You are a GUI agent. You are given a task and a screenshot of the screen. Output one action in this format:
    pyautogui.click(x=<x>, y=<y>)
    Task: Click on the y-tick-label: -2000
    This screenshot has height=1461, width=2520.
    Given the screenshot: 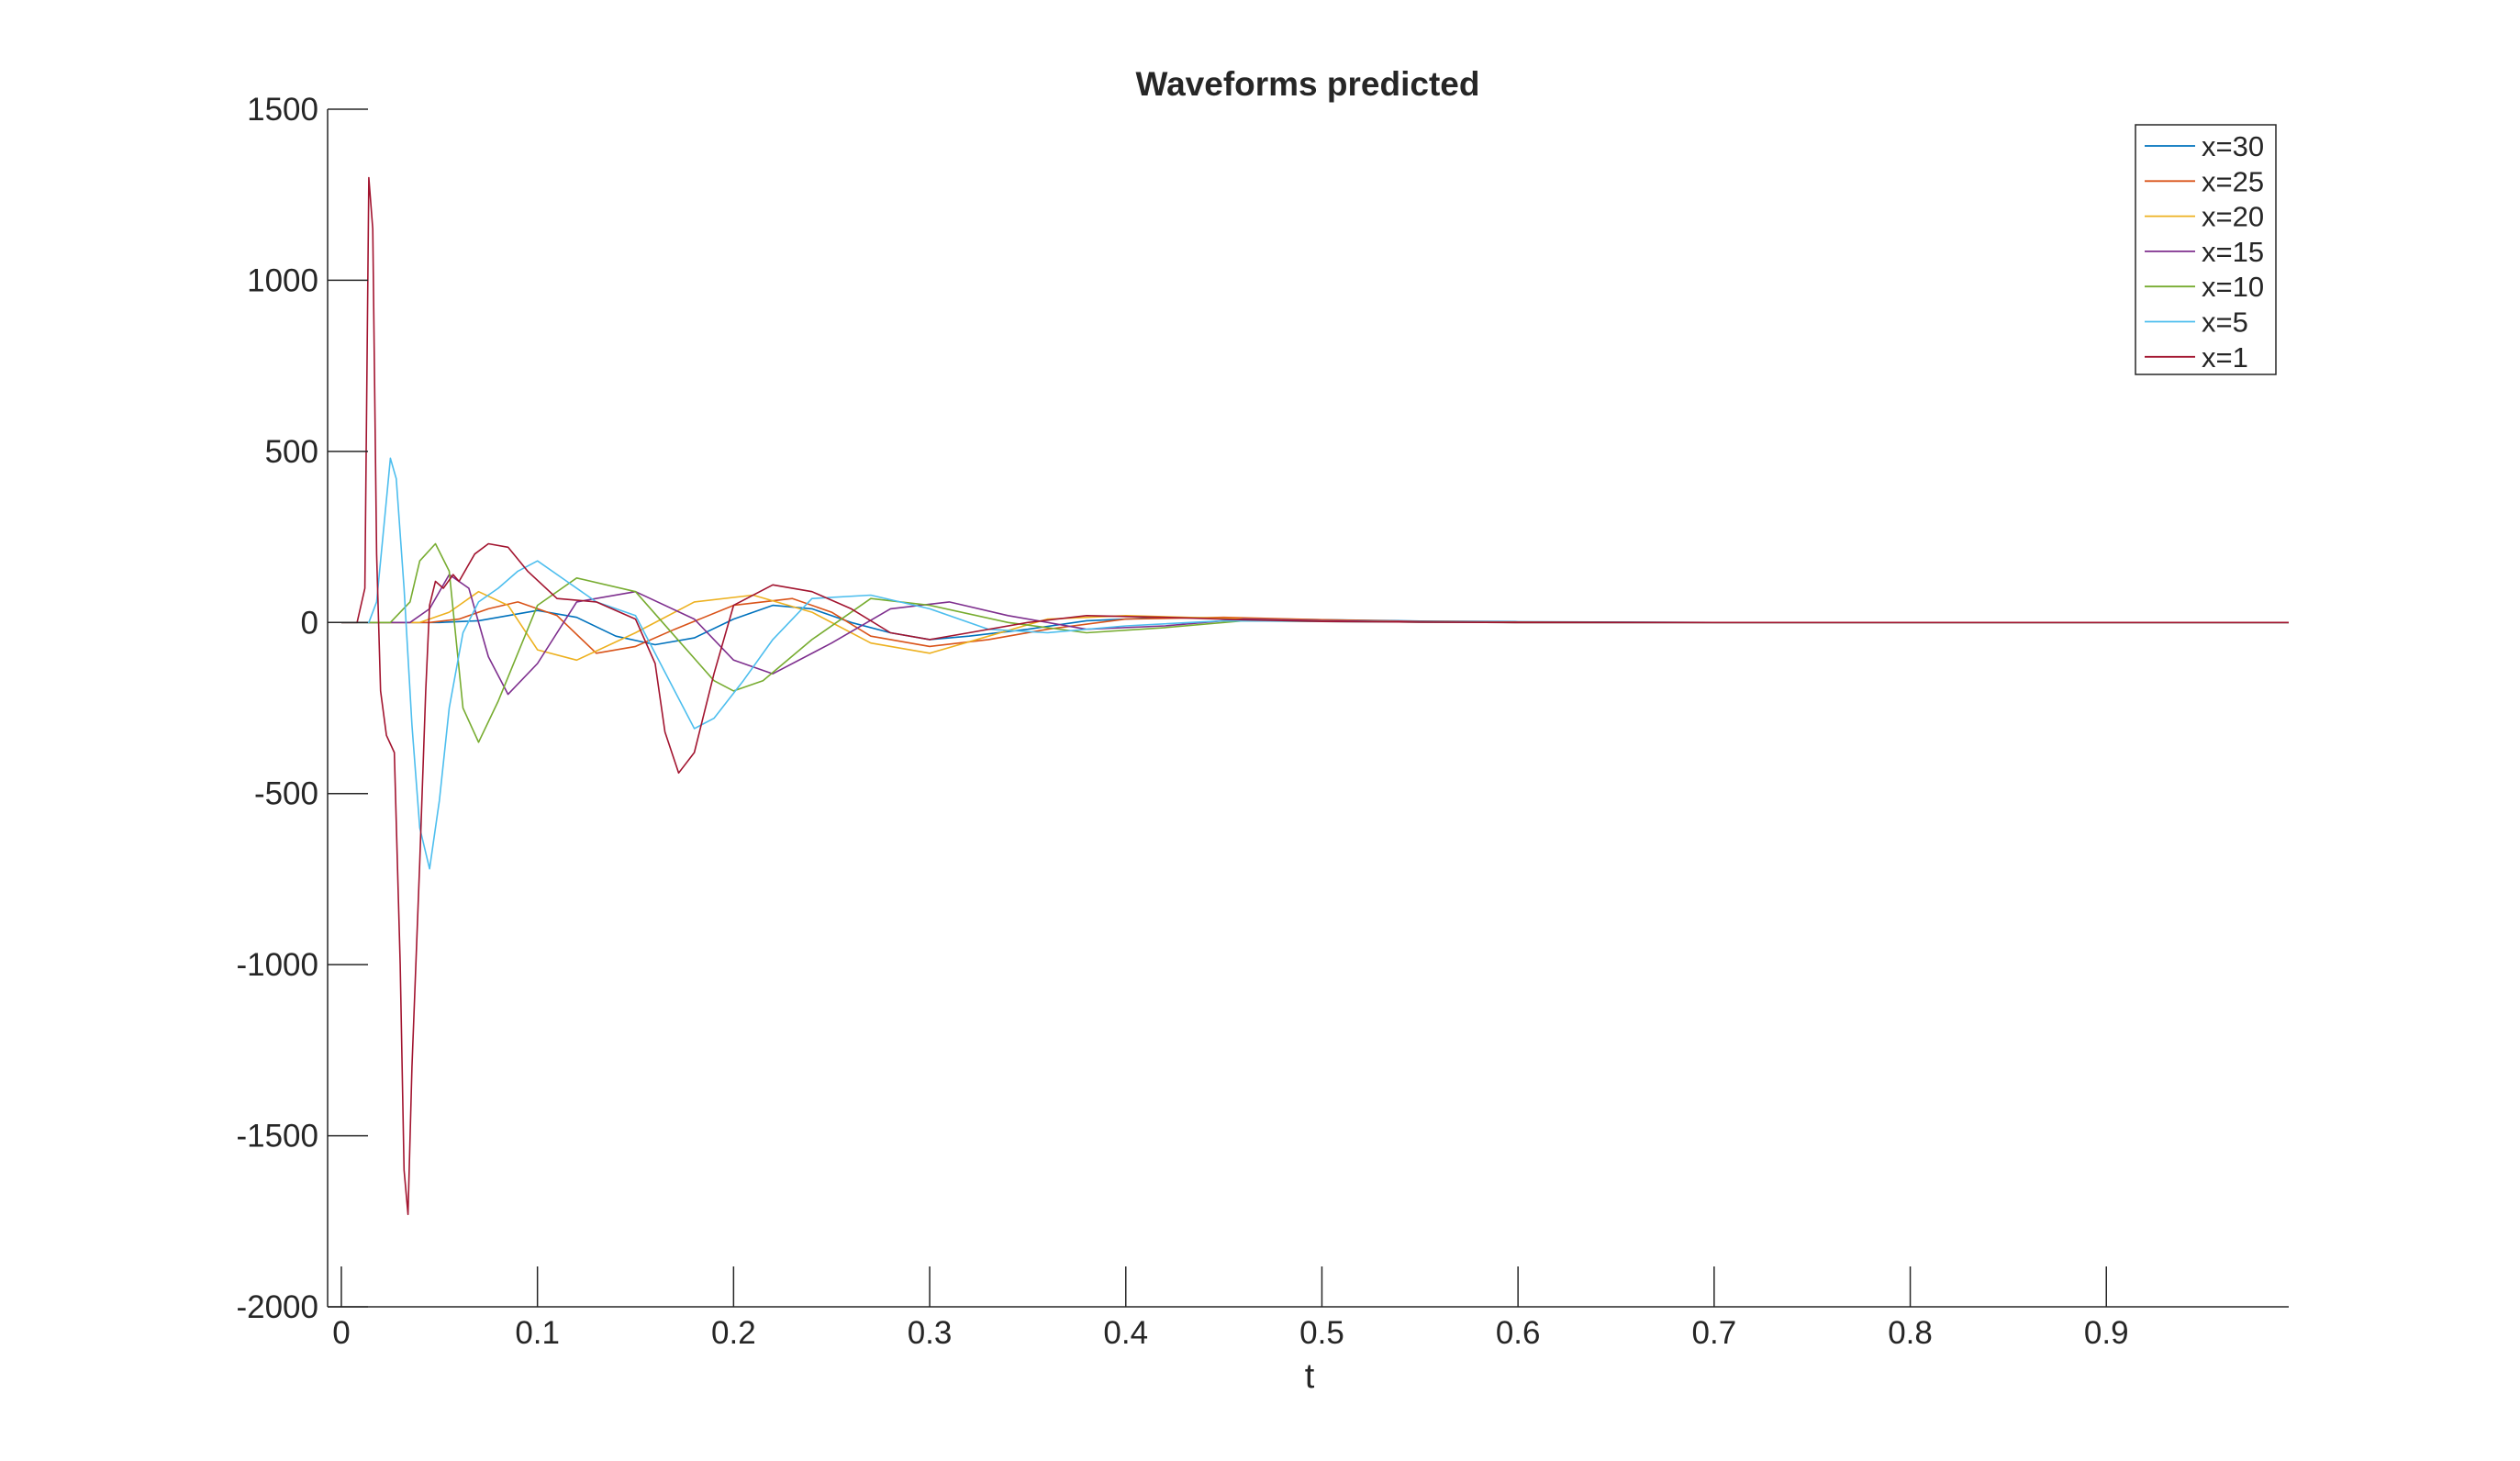 What is the action you would take?
    pyautogui.click(x=277, y=1307)
    